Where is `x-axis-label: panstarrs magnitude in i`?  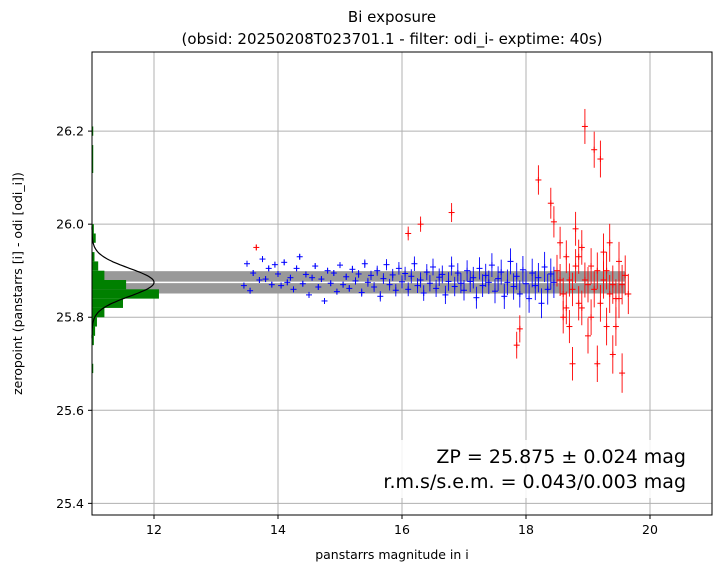 x-axis-label: panstarrs magnitude in i is located at coordinates (392, 554).